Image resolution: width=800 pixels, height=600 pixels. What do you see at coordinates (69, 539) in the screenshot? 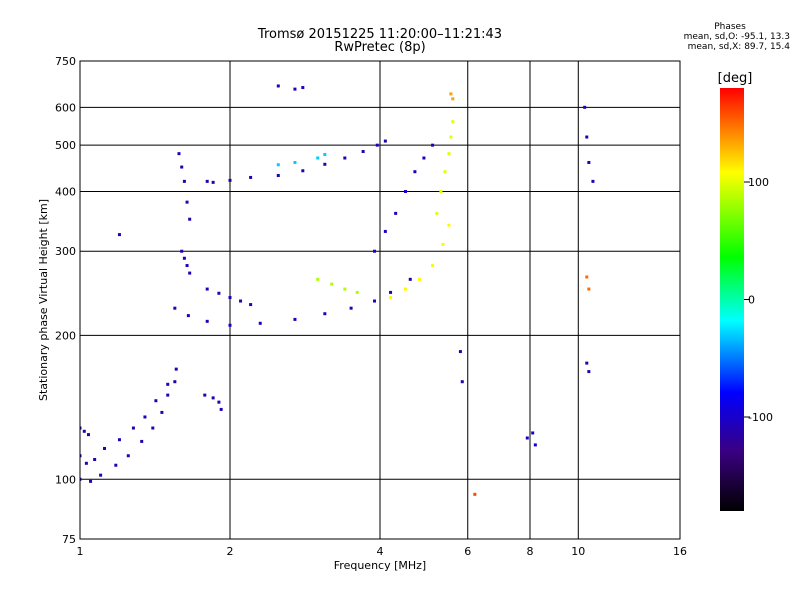
I see `y-tick-label: 75` at bounding box center [69, 539].